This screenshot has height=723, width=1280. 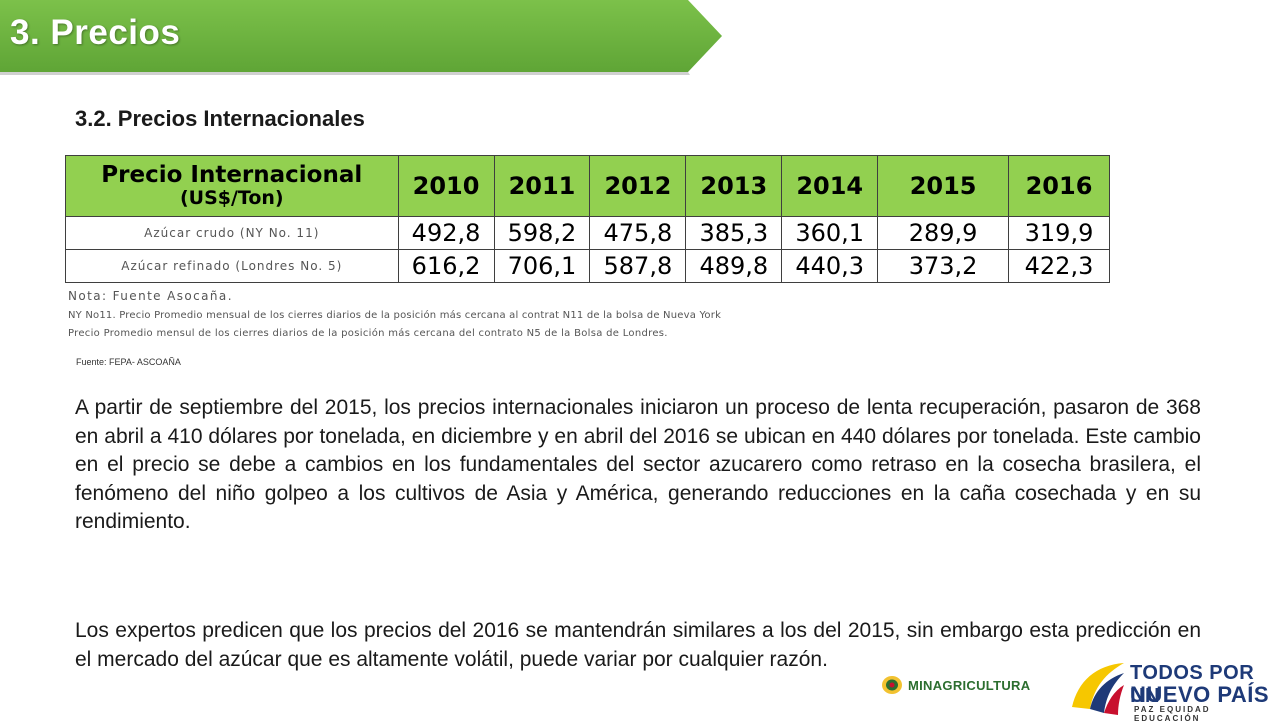 I want to click on year-header: 2016, so click(x=1059, y=186).